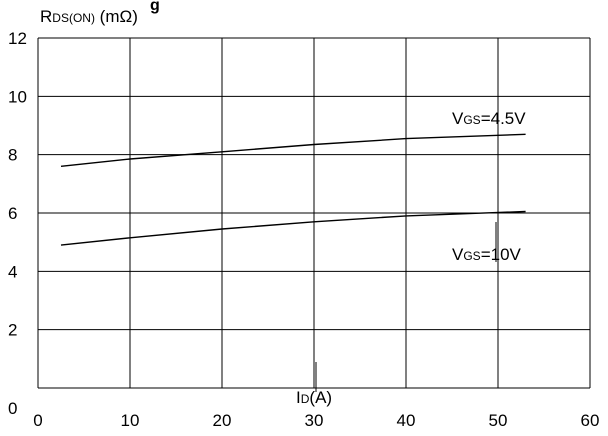 This screenshot has height=436, width=608. I want to click on y-axis-label: RDS(ON) (mΩ), so click(89, 16).